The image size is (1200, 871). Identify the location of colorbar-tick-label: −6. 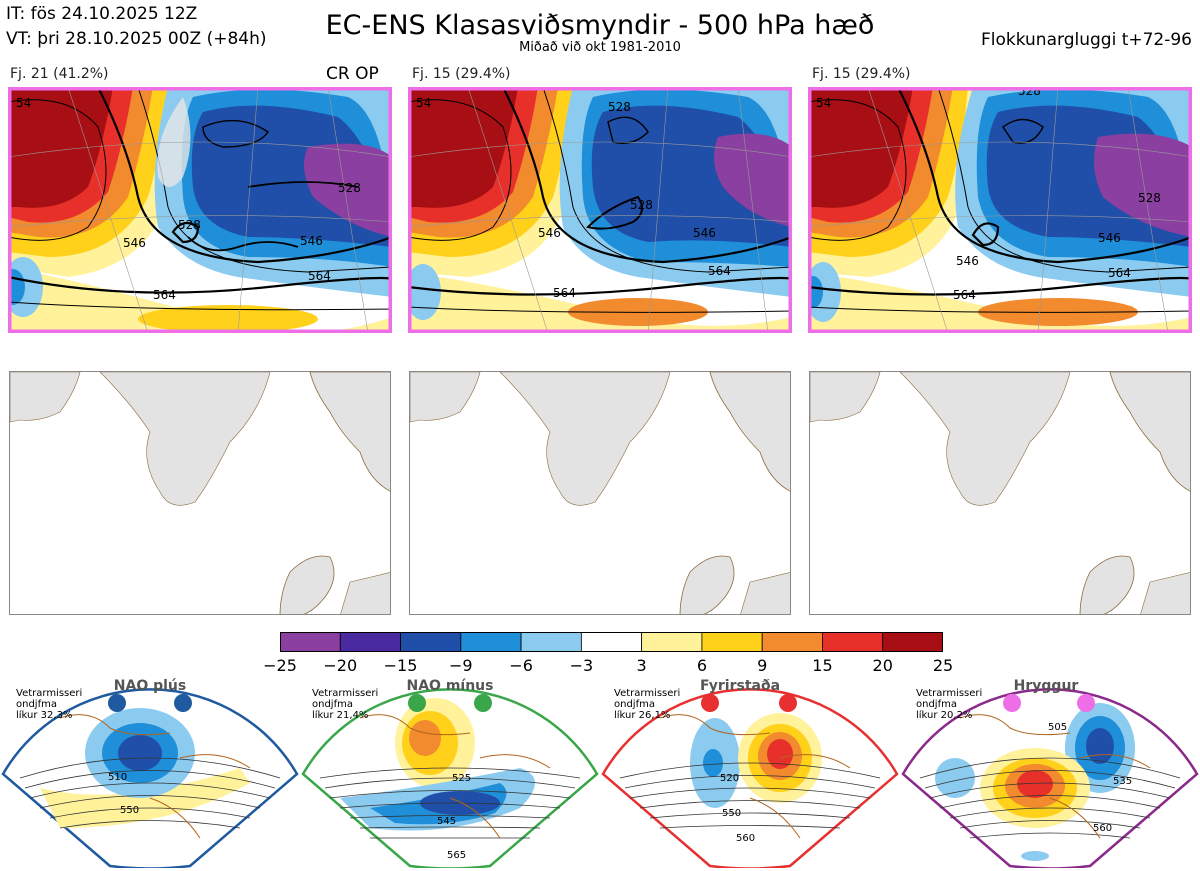
(521, 665).